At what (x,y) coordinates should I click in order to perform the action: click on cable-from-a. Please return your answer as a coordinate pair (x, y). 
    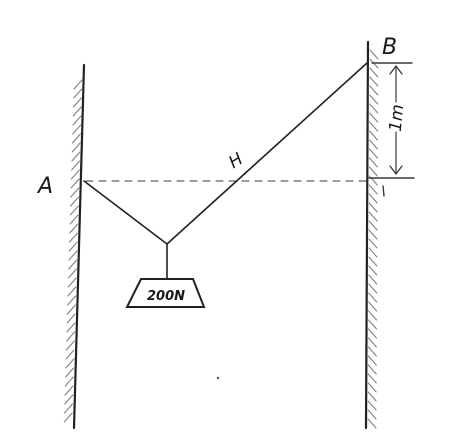
    Looking at the image, I should click on (125, 212).